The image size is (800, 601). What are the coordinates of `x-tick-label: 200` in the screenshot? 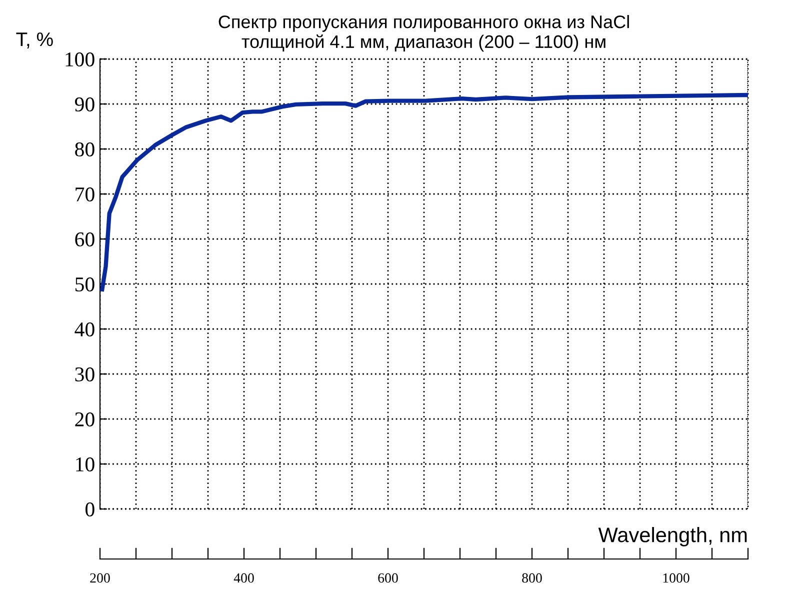 It's located at (100, 578).